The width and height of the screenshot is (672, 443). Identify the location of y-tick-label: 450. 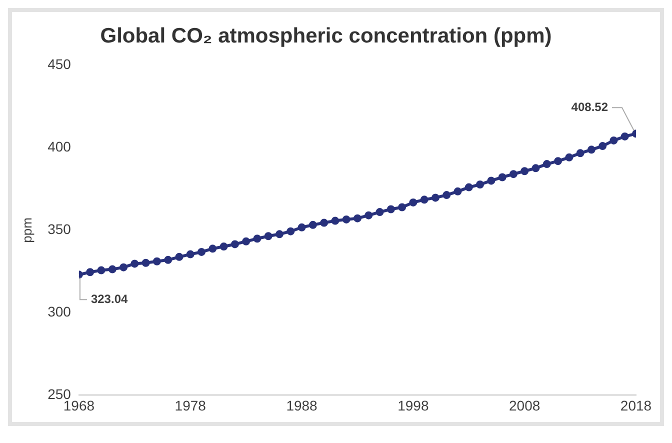
(60, 64).